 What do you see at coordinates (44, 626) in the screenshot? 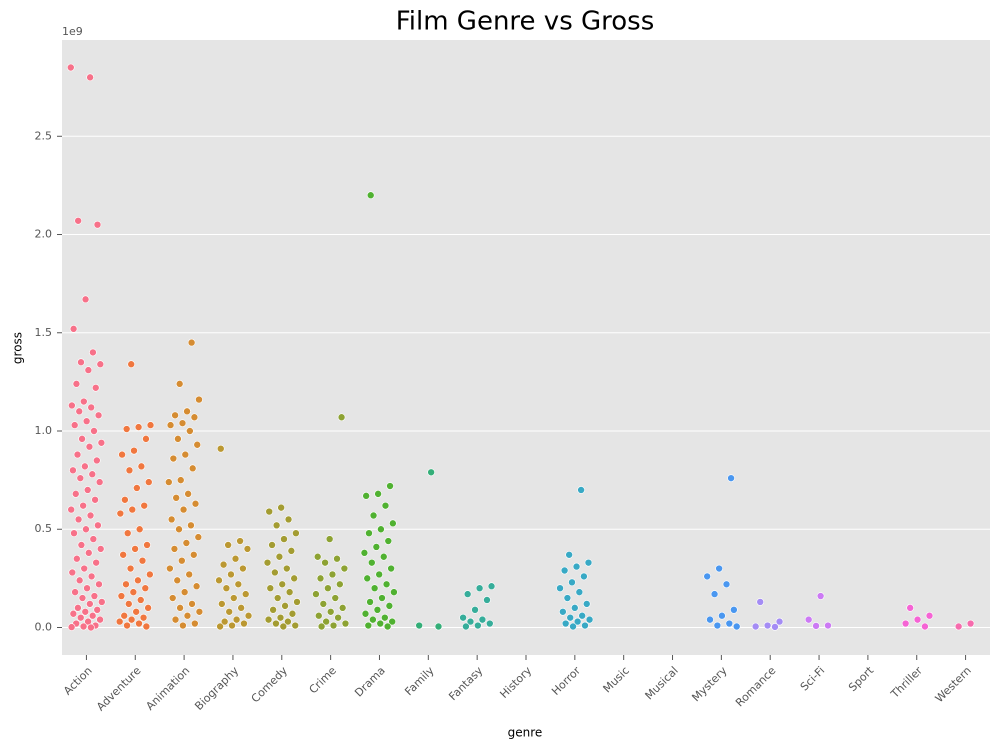
I see `y-tick-label: 0.0` at bounding box center [44, 626].